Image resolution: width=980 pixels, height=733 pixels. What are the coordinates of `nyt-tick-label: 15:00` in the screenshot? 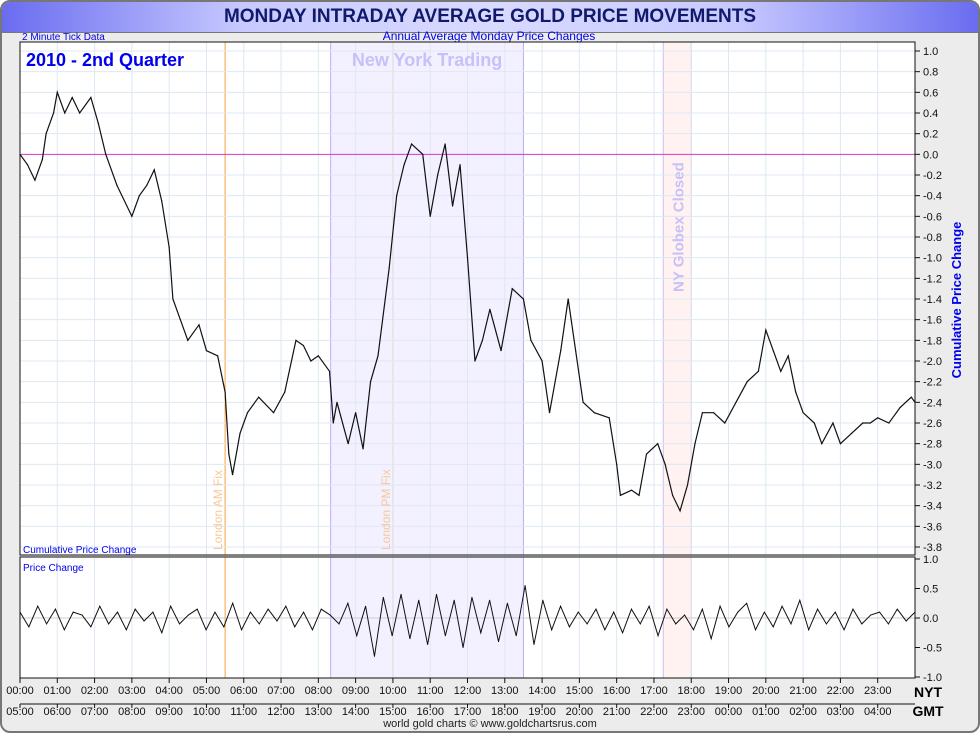 It's located at (580, 691).